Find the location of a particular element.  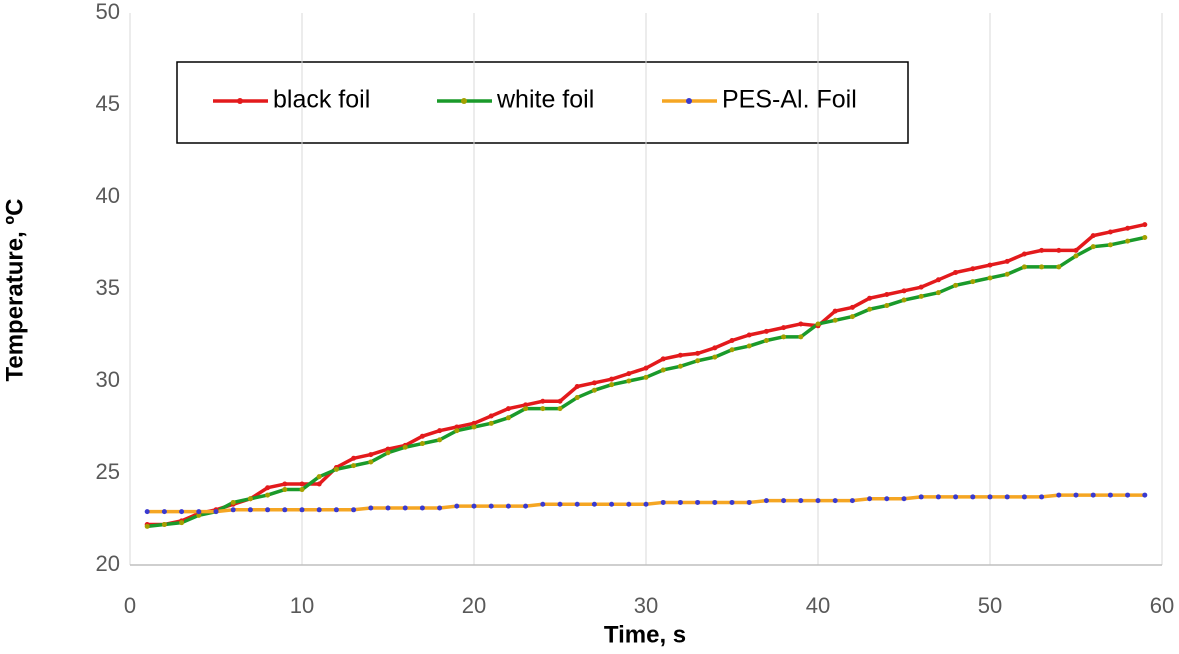

legend-marker is located at coordinates (240, 101).